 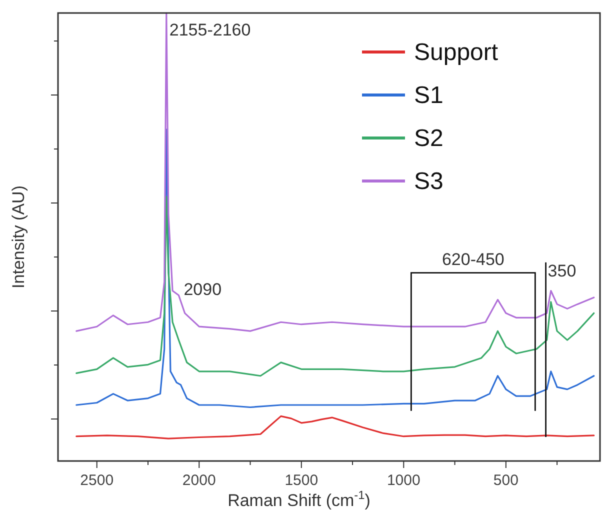 What do you see at coordinates (203, 290) in the screenshot?
I see `annotation: 2090` at bounding box center [203, 290].